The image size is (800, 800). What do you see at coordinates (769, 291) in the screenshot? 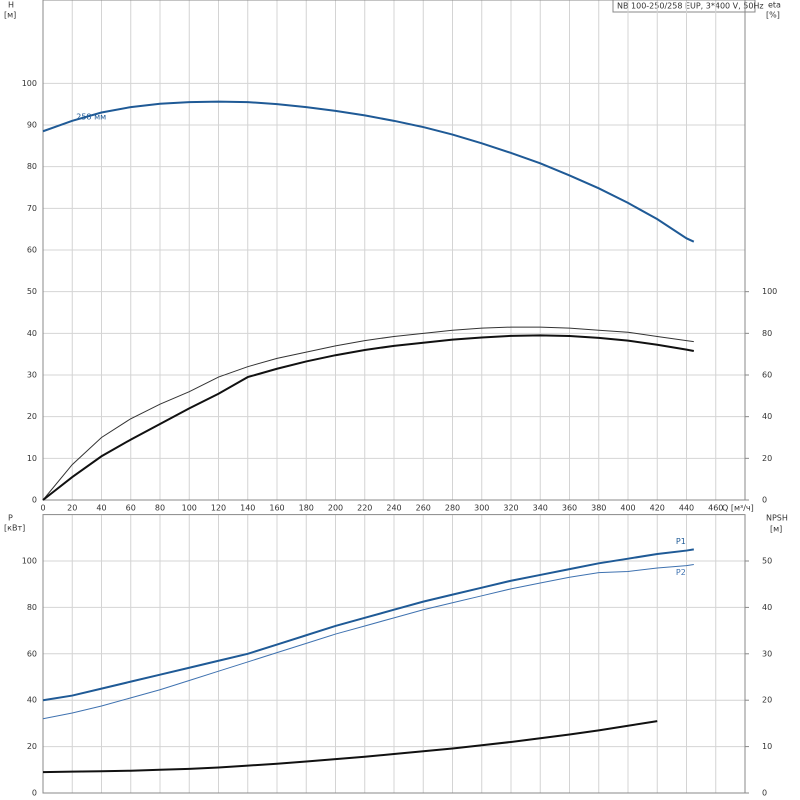
I see `y2-tick-label: 100` at bounding box center [769, 291].